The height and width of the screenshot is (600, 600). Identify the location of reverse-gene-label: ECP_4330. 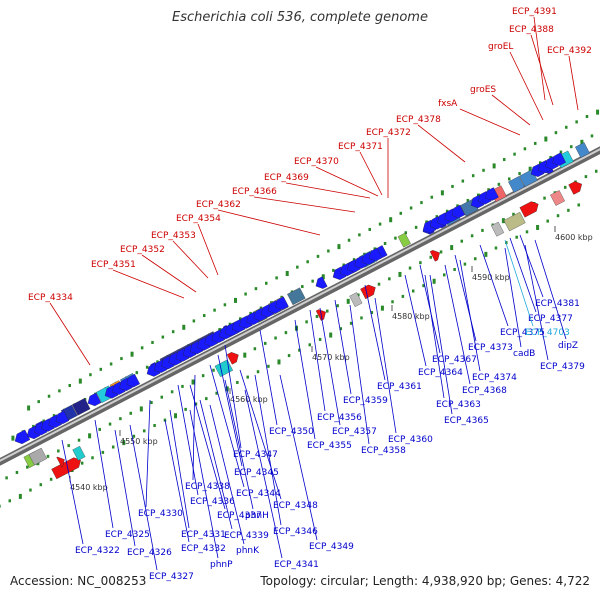
(160, 514).